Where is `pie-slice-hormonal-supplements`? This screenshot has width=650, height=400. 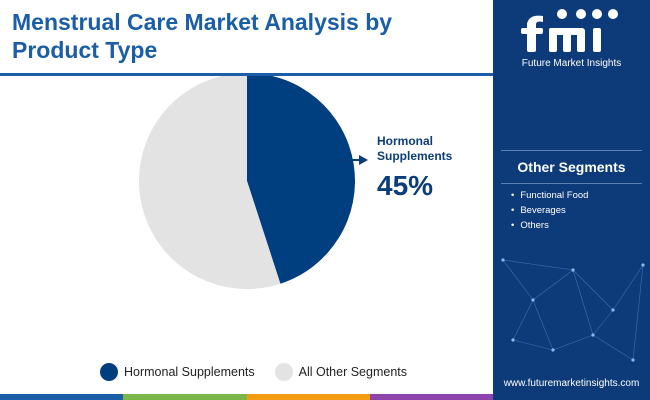
pie-slice-hormonal-supplements is located at coordinates (301, 180).